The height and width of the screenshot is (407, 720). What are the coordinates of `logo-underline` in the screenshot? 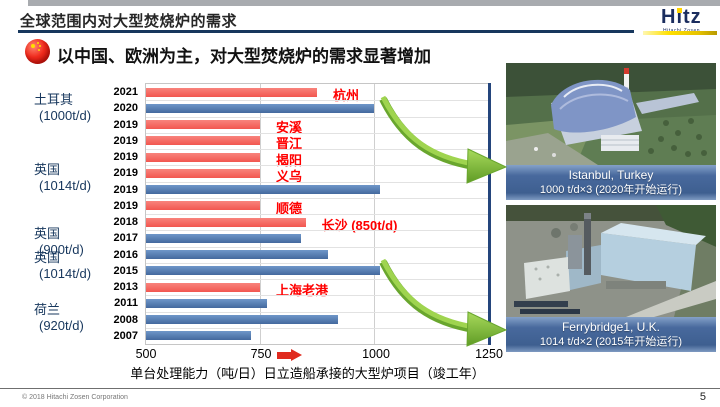 It's located at (680, 33).